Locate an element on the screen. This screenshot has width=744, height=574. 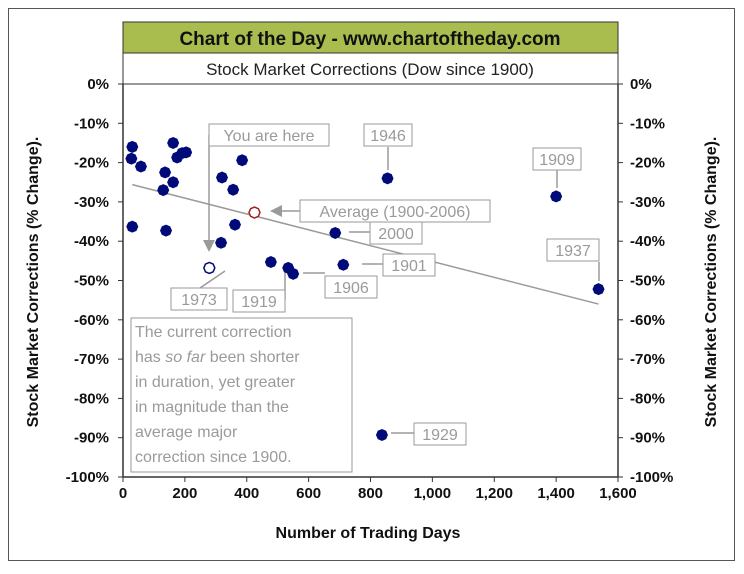
label-2000-box is located at coordinates (396, 233).